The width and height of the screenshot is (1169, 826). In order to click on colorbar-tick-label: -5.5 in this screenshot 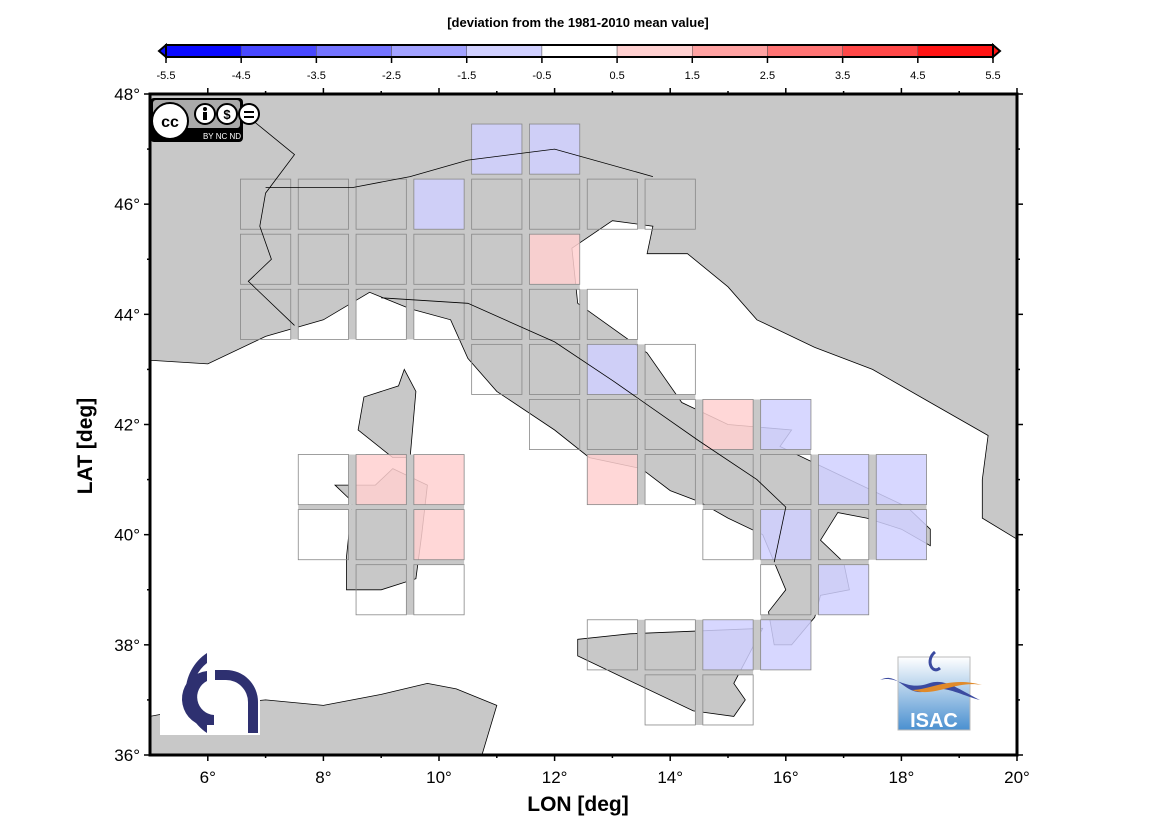, I will do `click(166, 76)`.